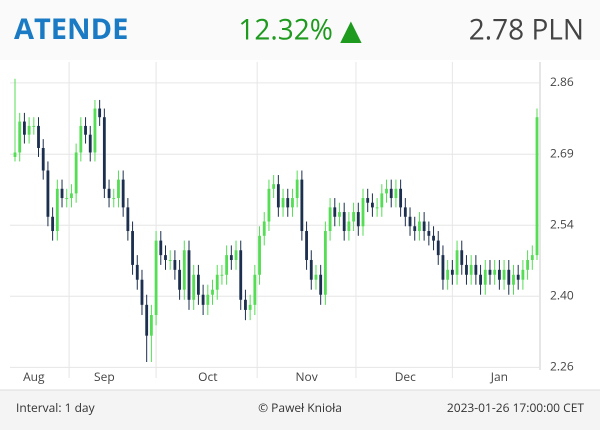 This screenshot has width=600, height=430. What do you see at coordinates (562, 152) in the screenshot?
I see `y-tick-label: 2.69` at bounding box center [562, 152].